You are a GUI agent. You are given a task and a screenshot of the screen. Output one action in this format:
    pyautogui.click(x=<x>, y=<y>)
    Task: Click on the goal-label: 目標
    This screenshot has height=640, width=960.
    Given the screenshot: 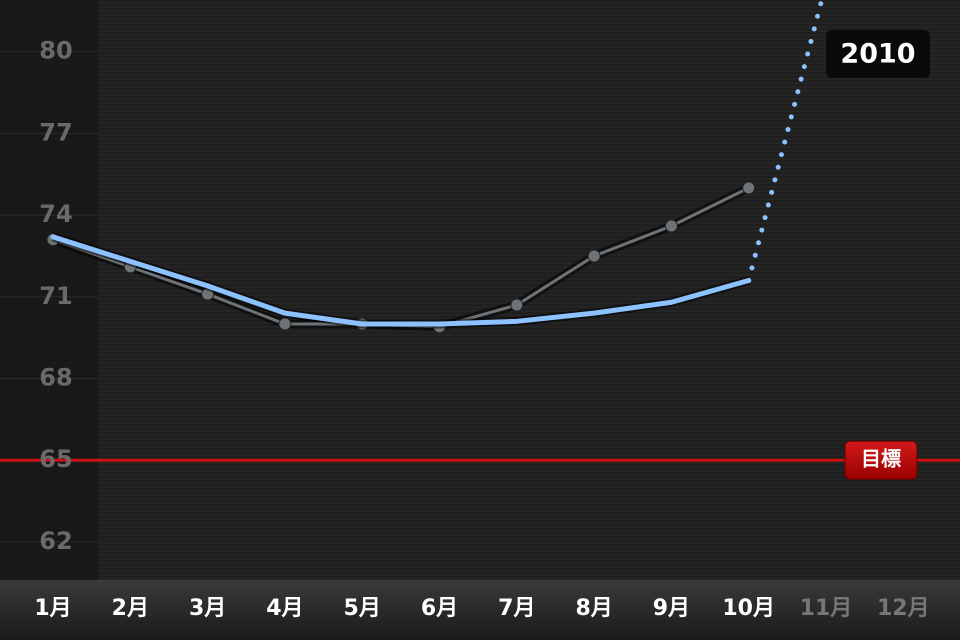 What is the action you would take?
    pyautogui.click(x=881, y=459)
    